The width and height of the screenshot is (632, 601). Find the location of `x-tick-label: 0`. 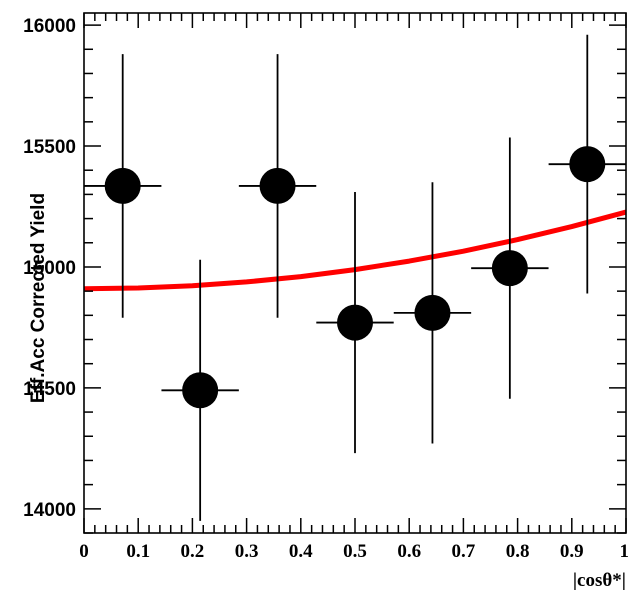

x-tick-label: 0 is located at coordinates (84, 551).